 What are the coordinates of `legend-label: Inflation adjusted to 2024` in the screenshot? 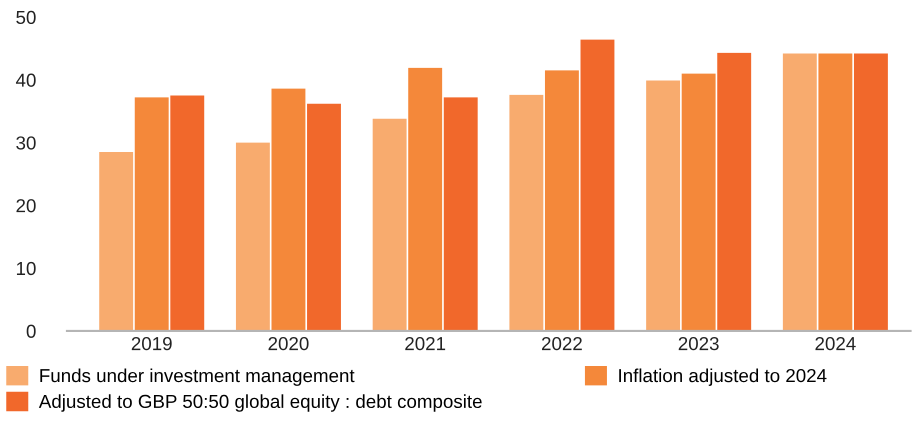 It's located at (722, 377).